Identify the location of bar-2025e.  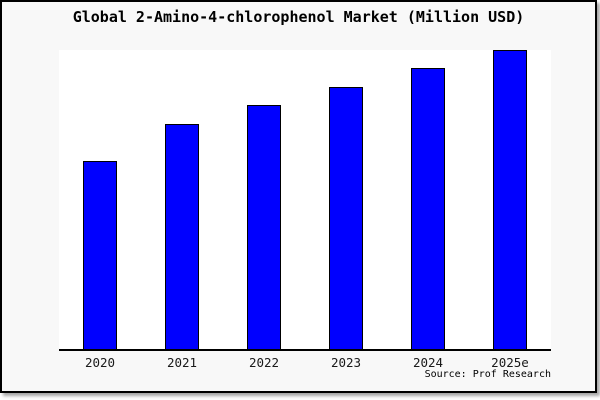
(510, 199).